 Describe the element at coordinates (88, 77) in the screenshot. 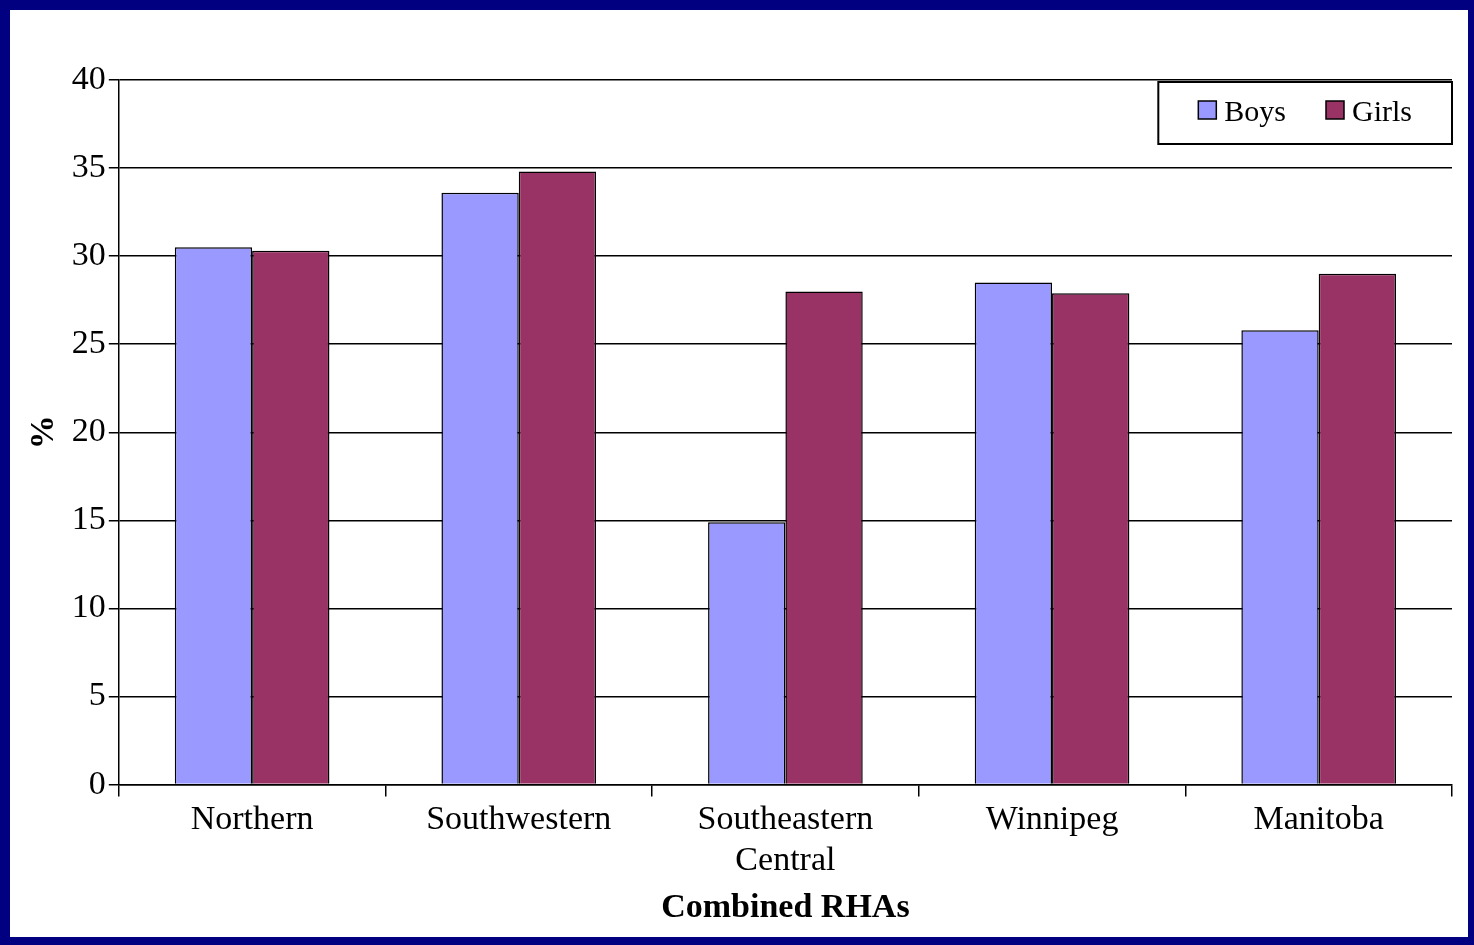

I see `y-tick-label: 40` at that location.